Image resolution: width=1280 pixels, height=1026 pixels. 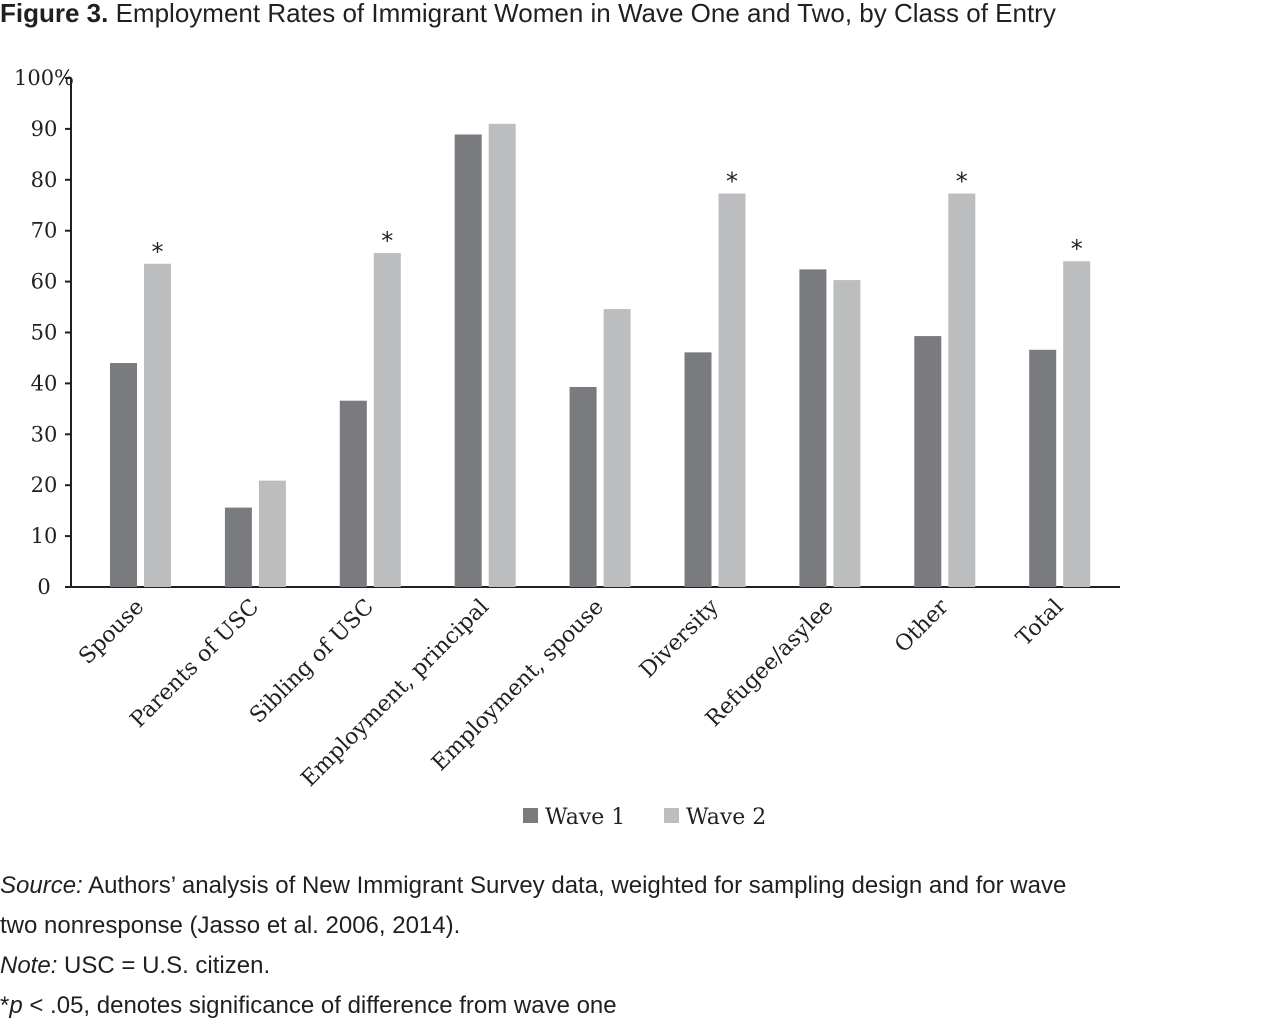 What do you see at coordinates (44, 129) in the screenshot?
I see `y-tick-label: 90` at bounding box center [44, 129].